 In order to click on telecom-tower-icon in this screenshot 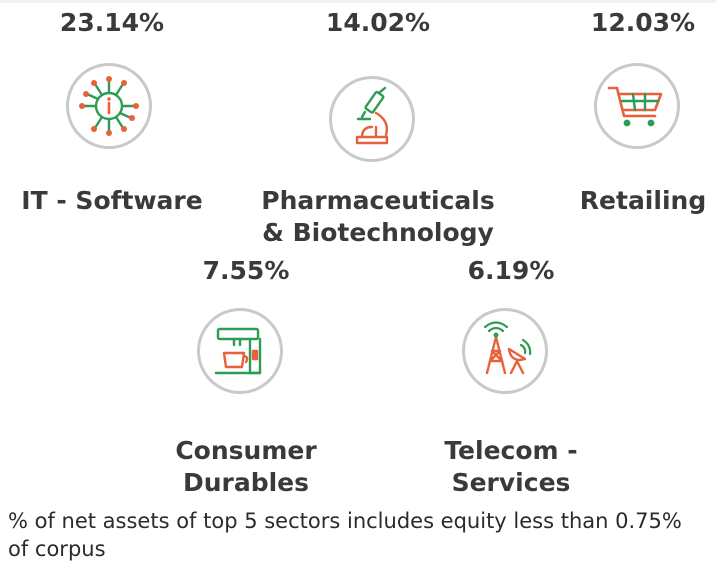, I will do `click(505, 351)`.